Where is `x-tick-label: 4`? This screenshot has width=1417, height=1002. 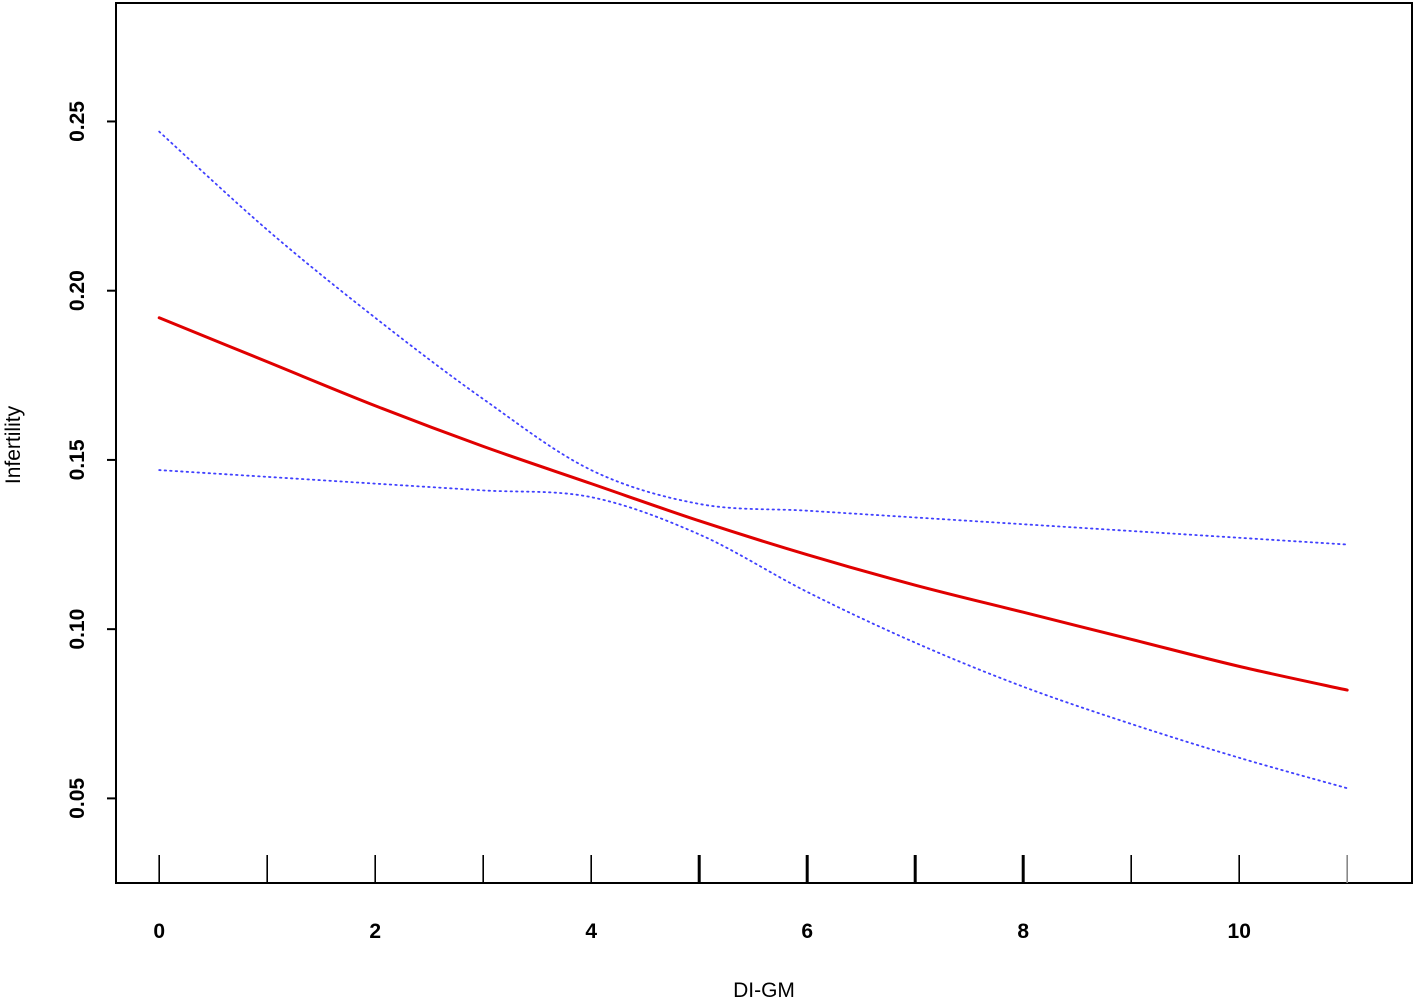 x-tick-label: 4 is located at coordinates (591, 931).